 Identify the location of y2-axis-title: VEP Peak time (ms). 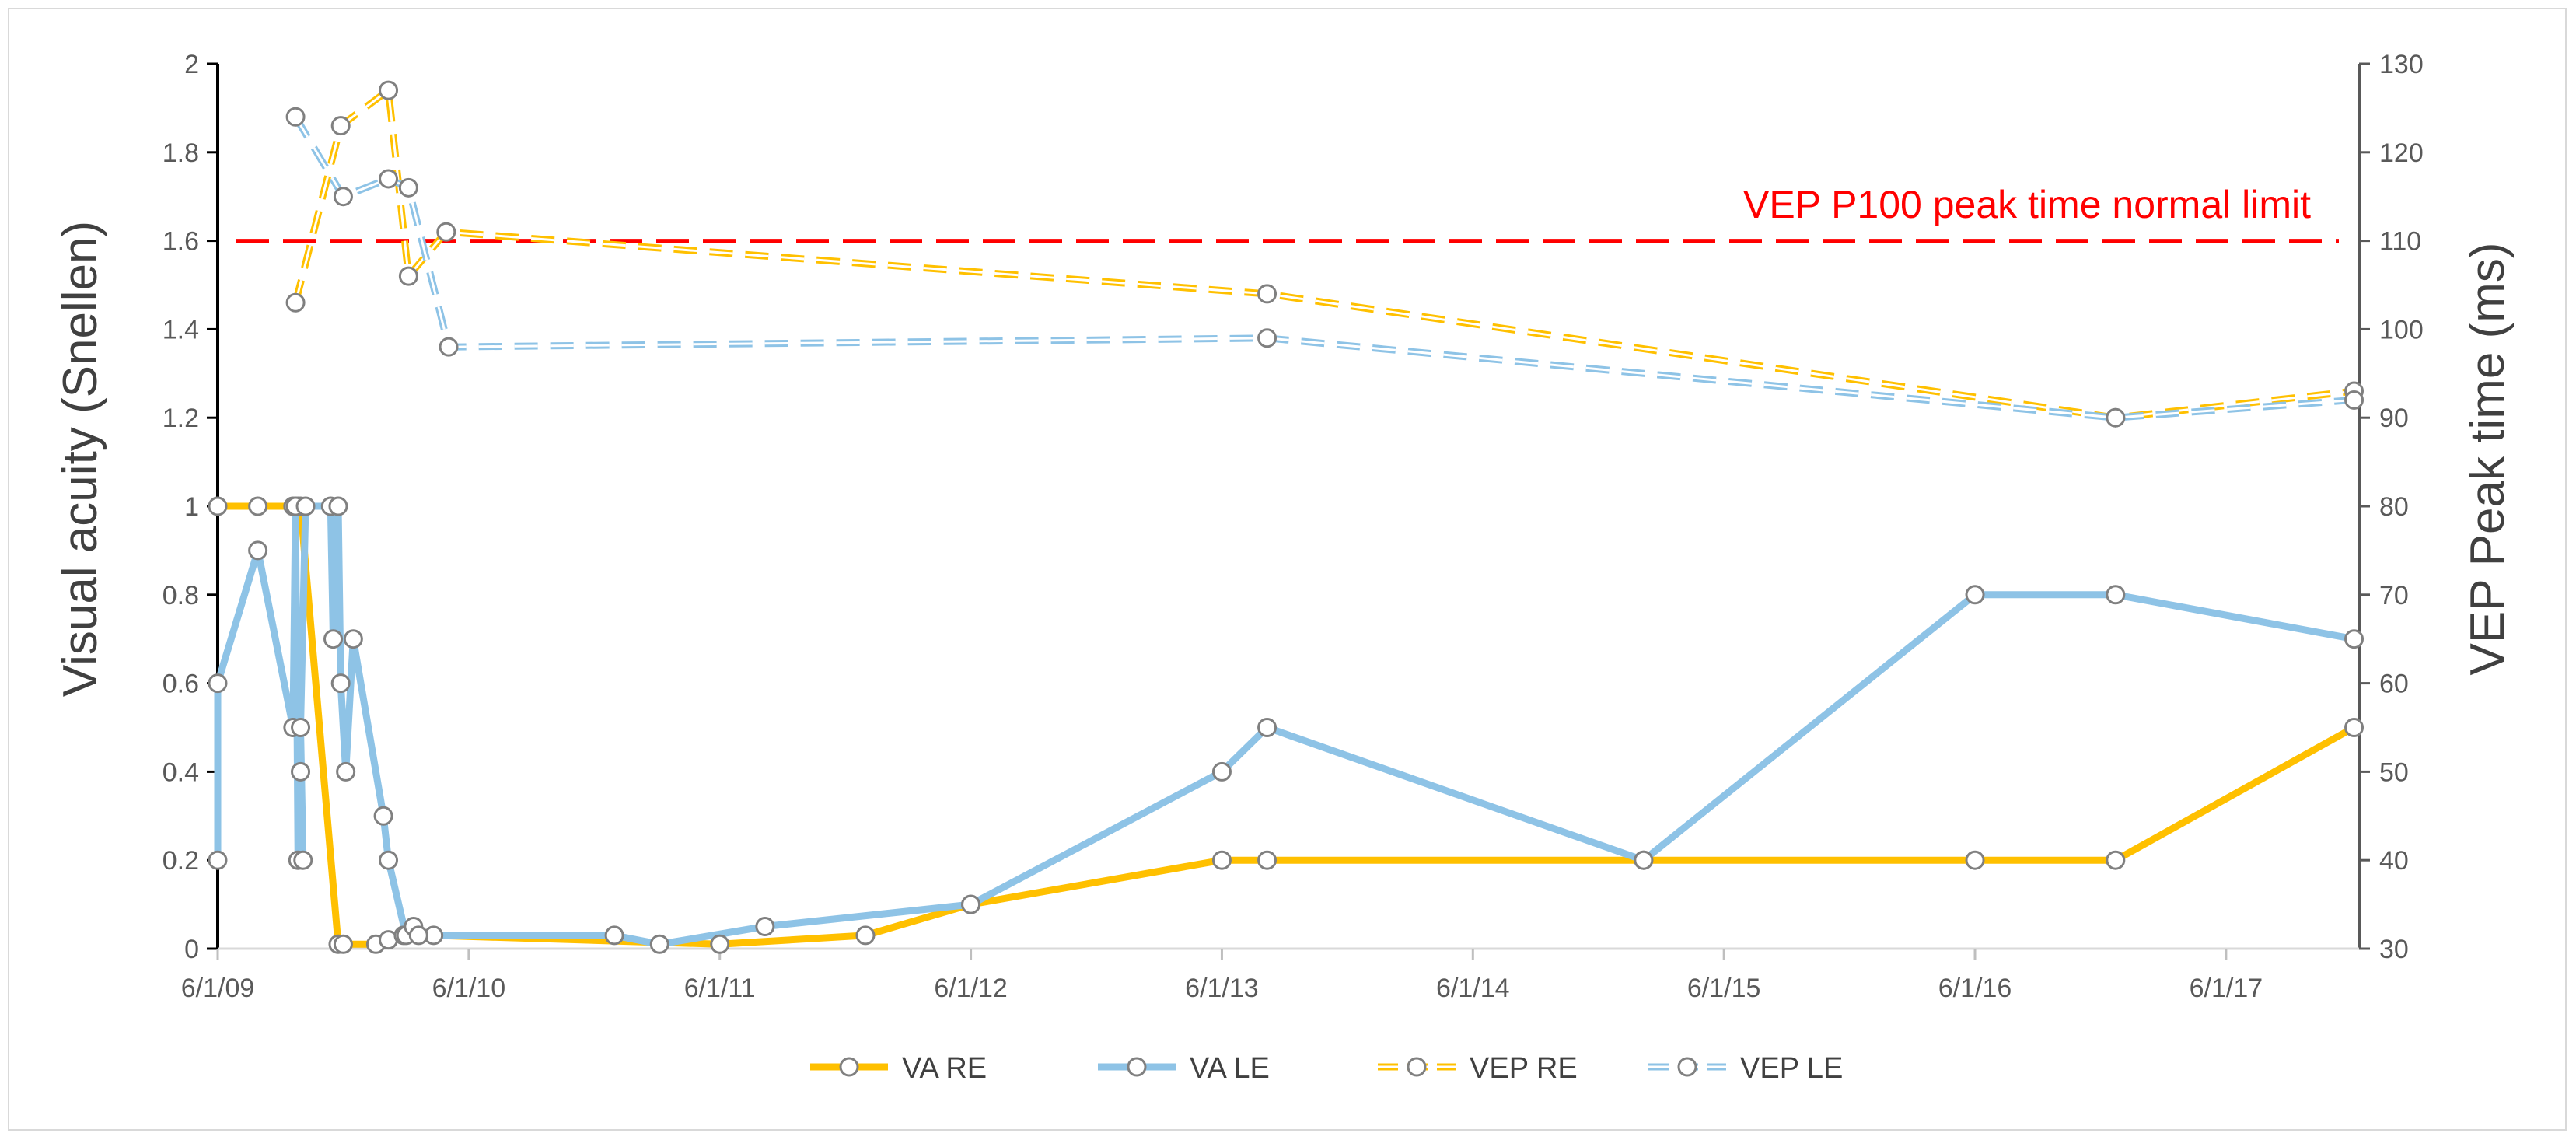
(2488, 459).